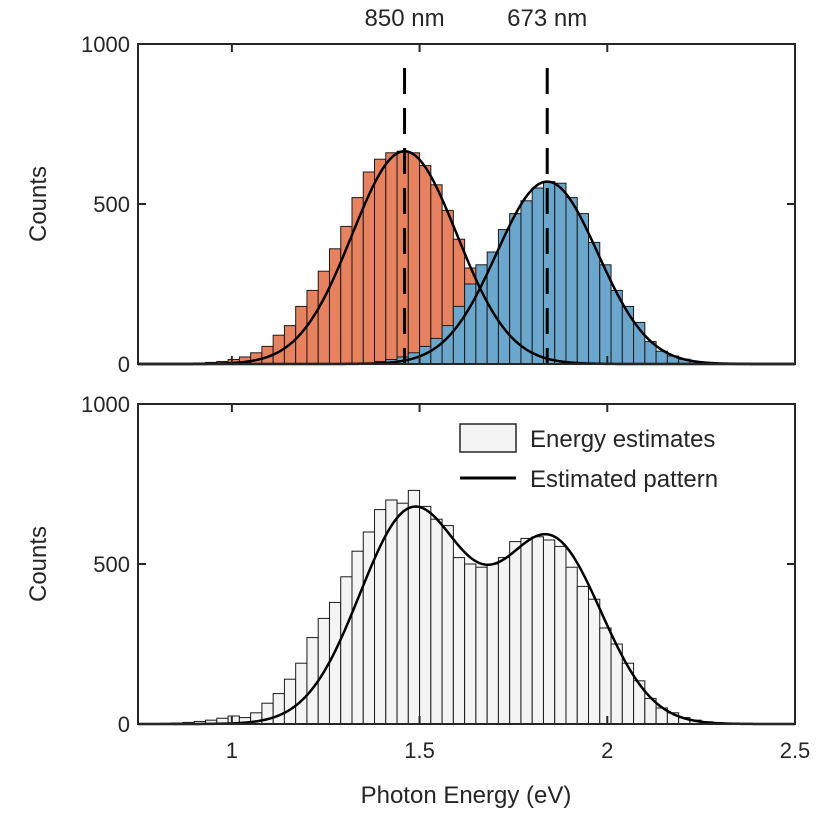 Image resolution: width=831 pixels, height=825 pixels. Describe the element at coordinates (232, 750) in the screenshot. I see `bottom-xtick-label: 1` at that location.